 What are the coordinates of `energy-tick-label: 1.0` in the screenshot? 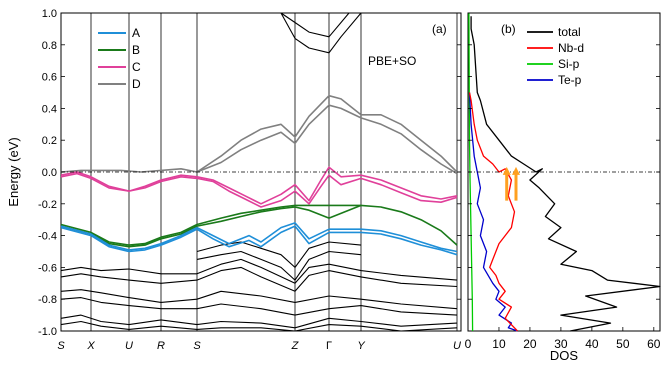 It's located at (49, 14).